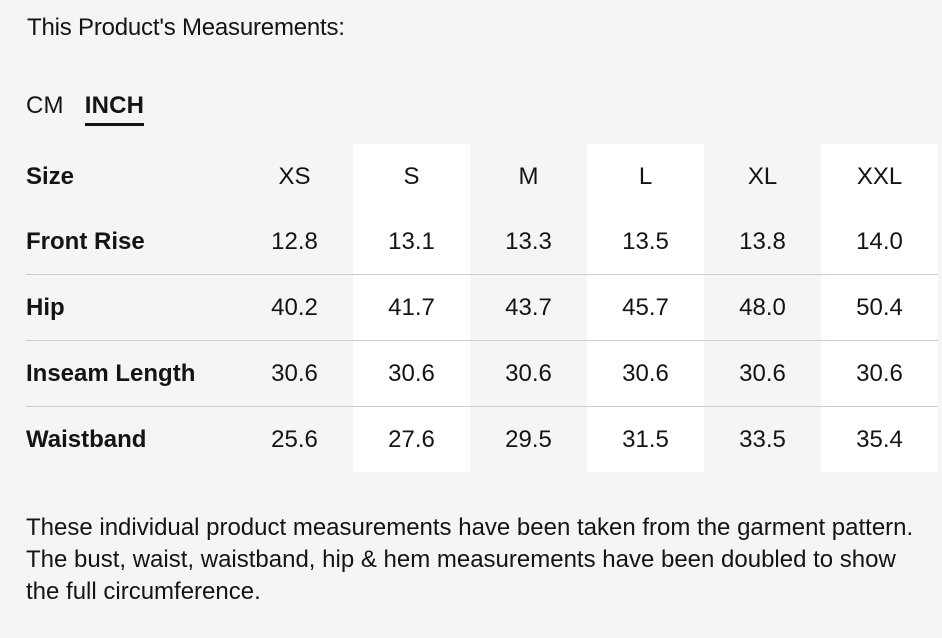 Image resolution: width=942 pixels, height=638 pixels. What do you see at coordinates (294, 241) in the screenshot?
I see `measurement-cell: 12.8` at bounding box center [294, 241].